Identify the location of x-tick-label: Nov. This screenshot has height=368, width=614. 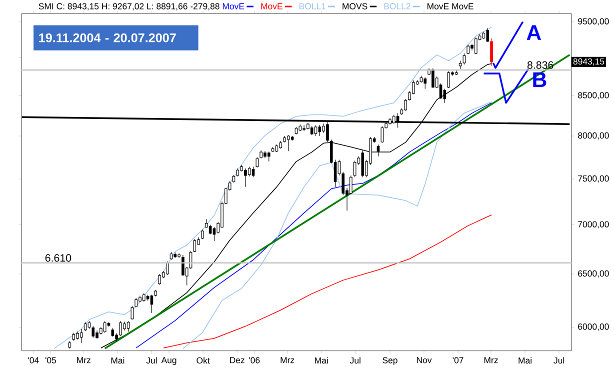
(424, 360).